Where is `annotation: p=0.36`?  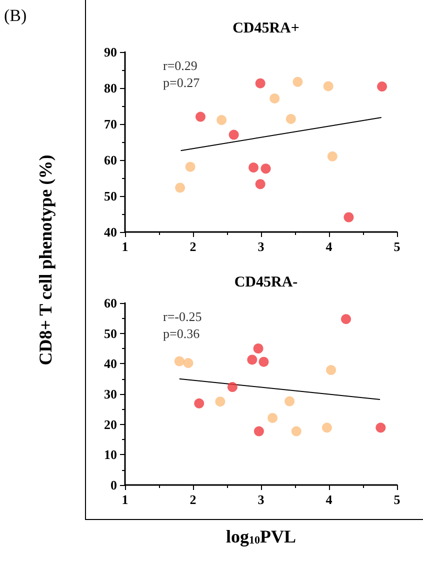
annotation: p=0.36 is located at coordinates (181, 333).